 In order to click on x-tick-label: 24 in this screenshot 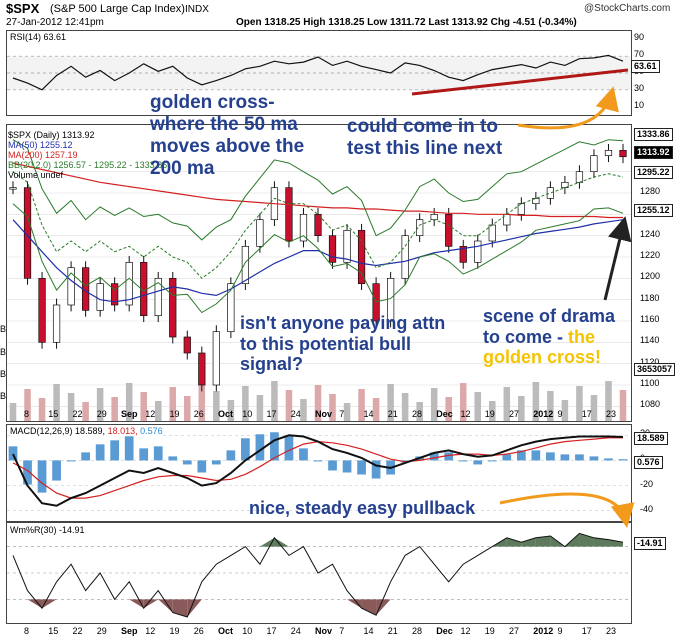, I will do `click(295, 631)`.